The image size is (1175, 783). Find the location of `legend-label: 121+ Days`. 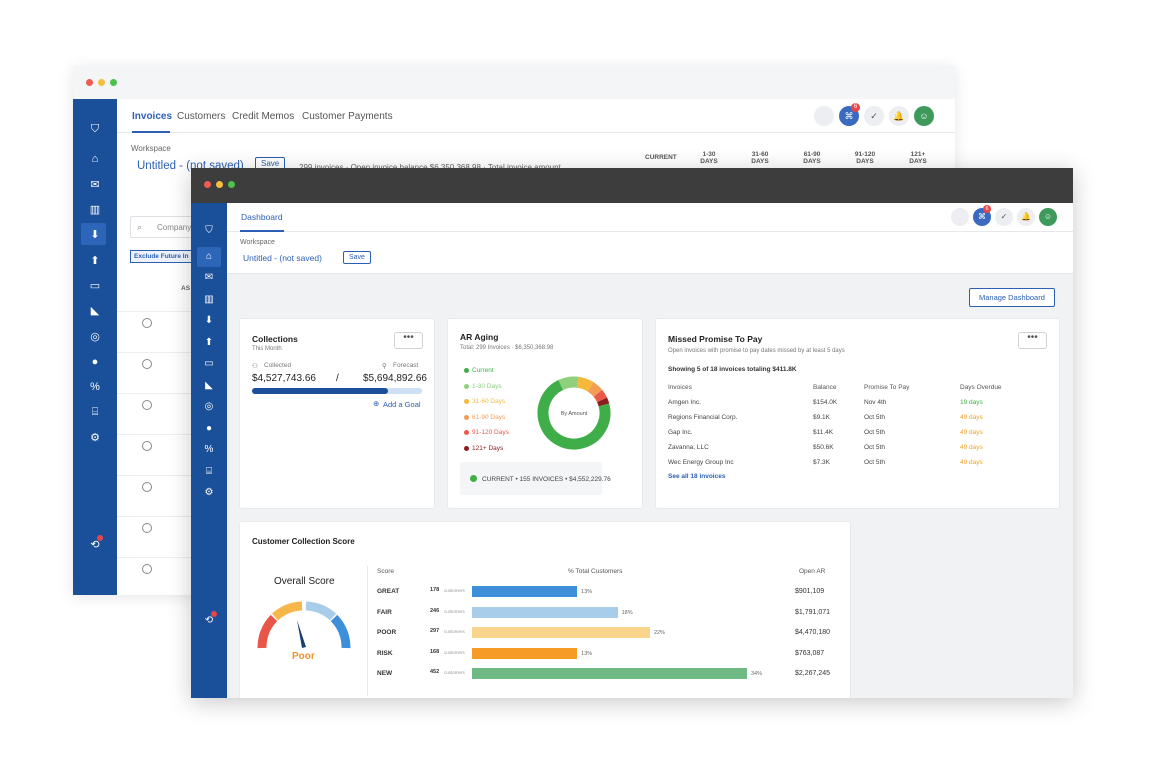

legend-label: 121+ Days is located at coordinates (488, 448).